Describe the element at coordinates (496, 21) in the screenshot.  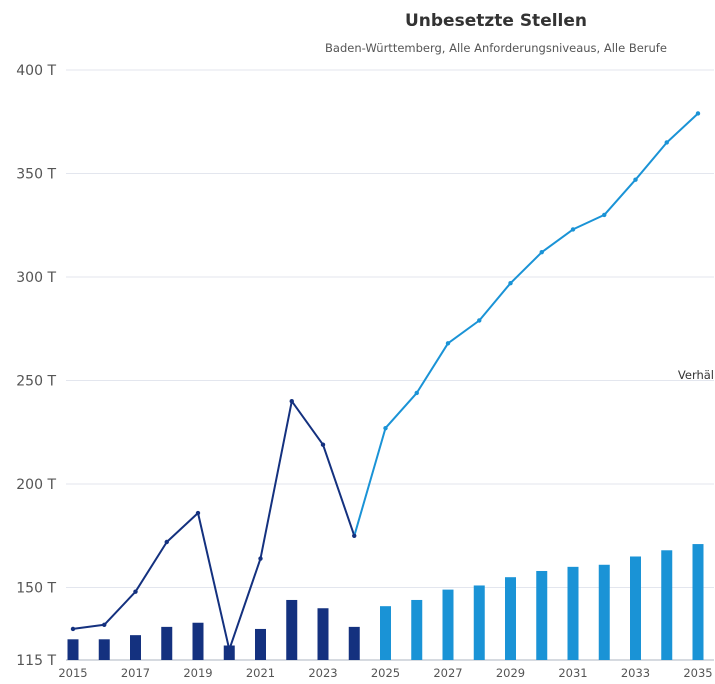
I see `chart-title: Unbesetzte Stellen` at that location.